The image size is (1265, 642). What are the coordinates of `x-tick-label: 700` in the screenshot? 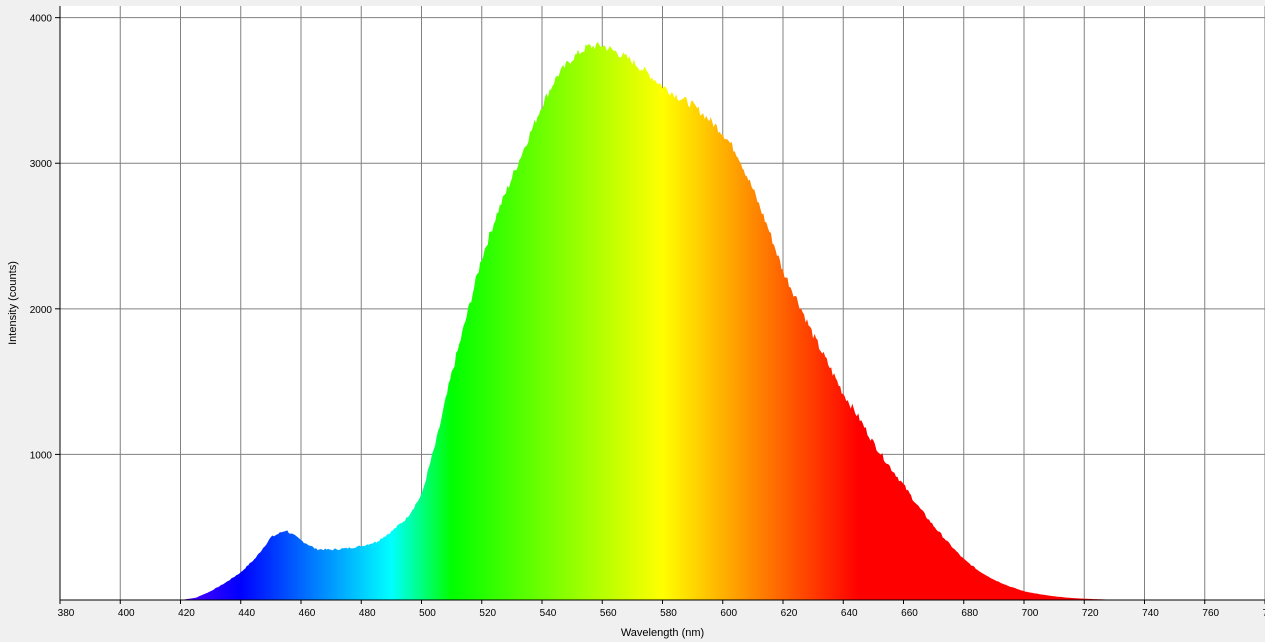 It's located at (1030, 613).